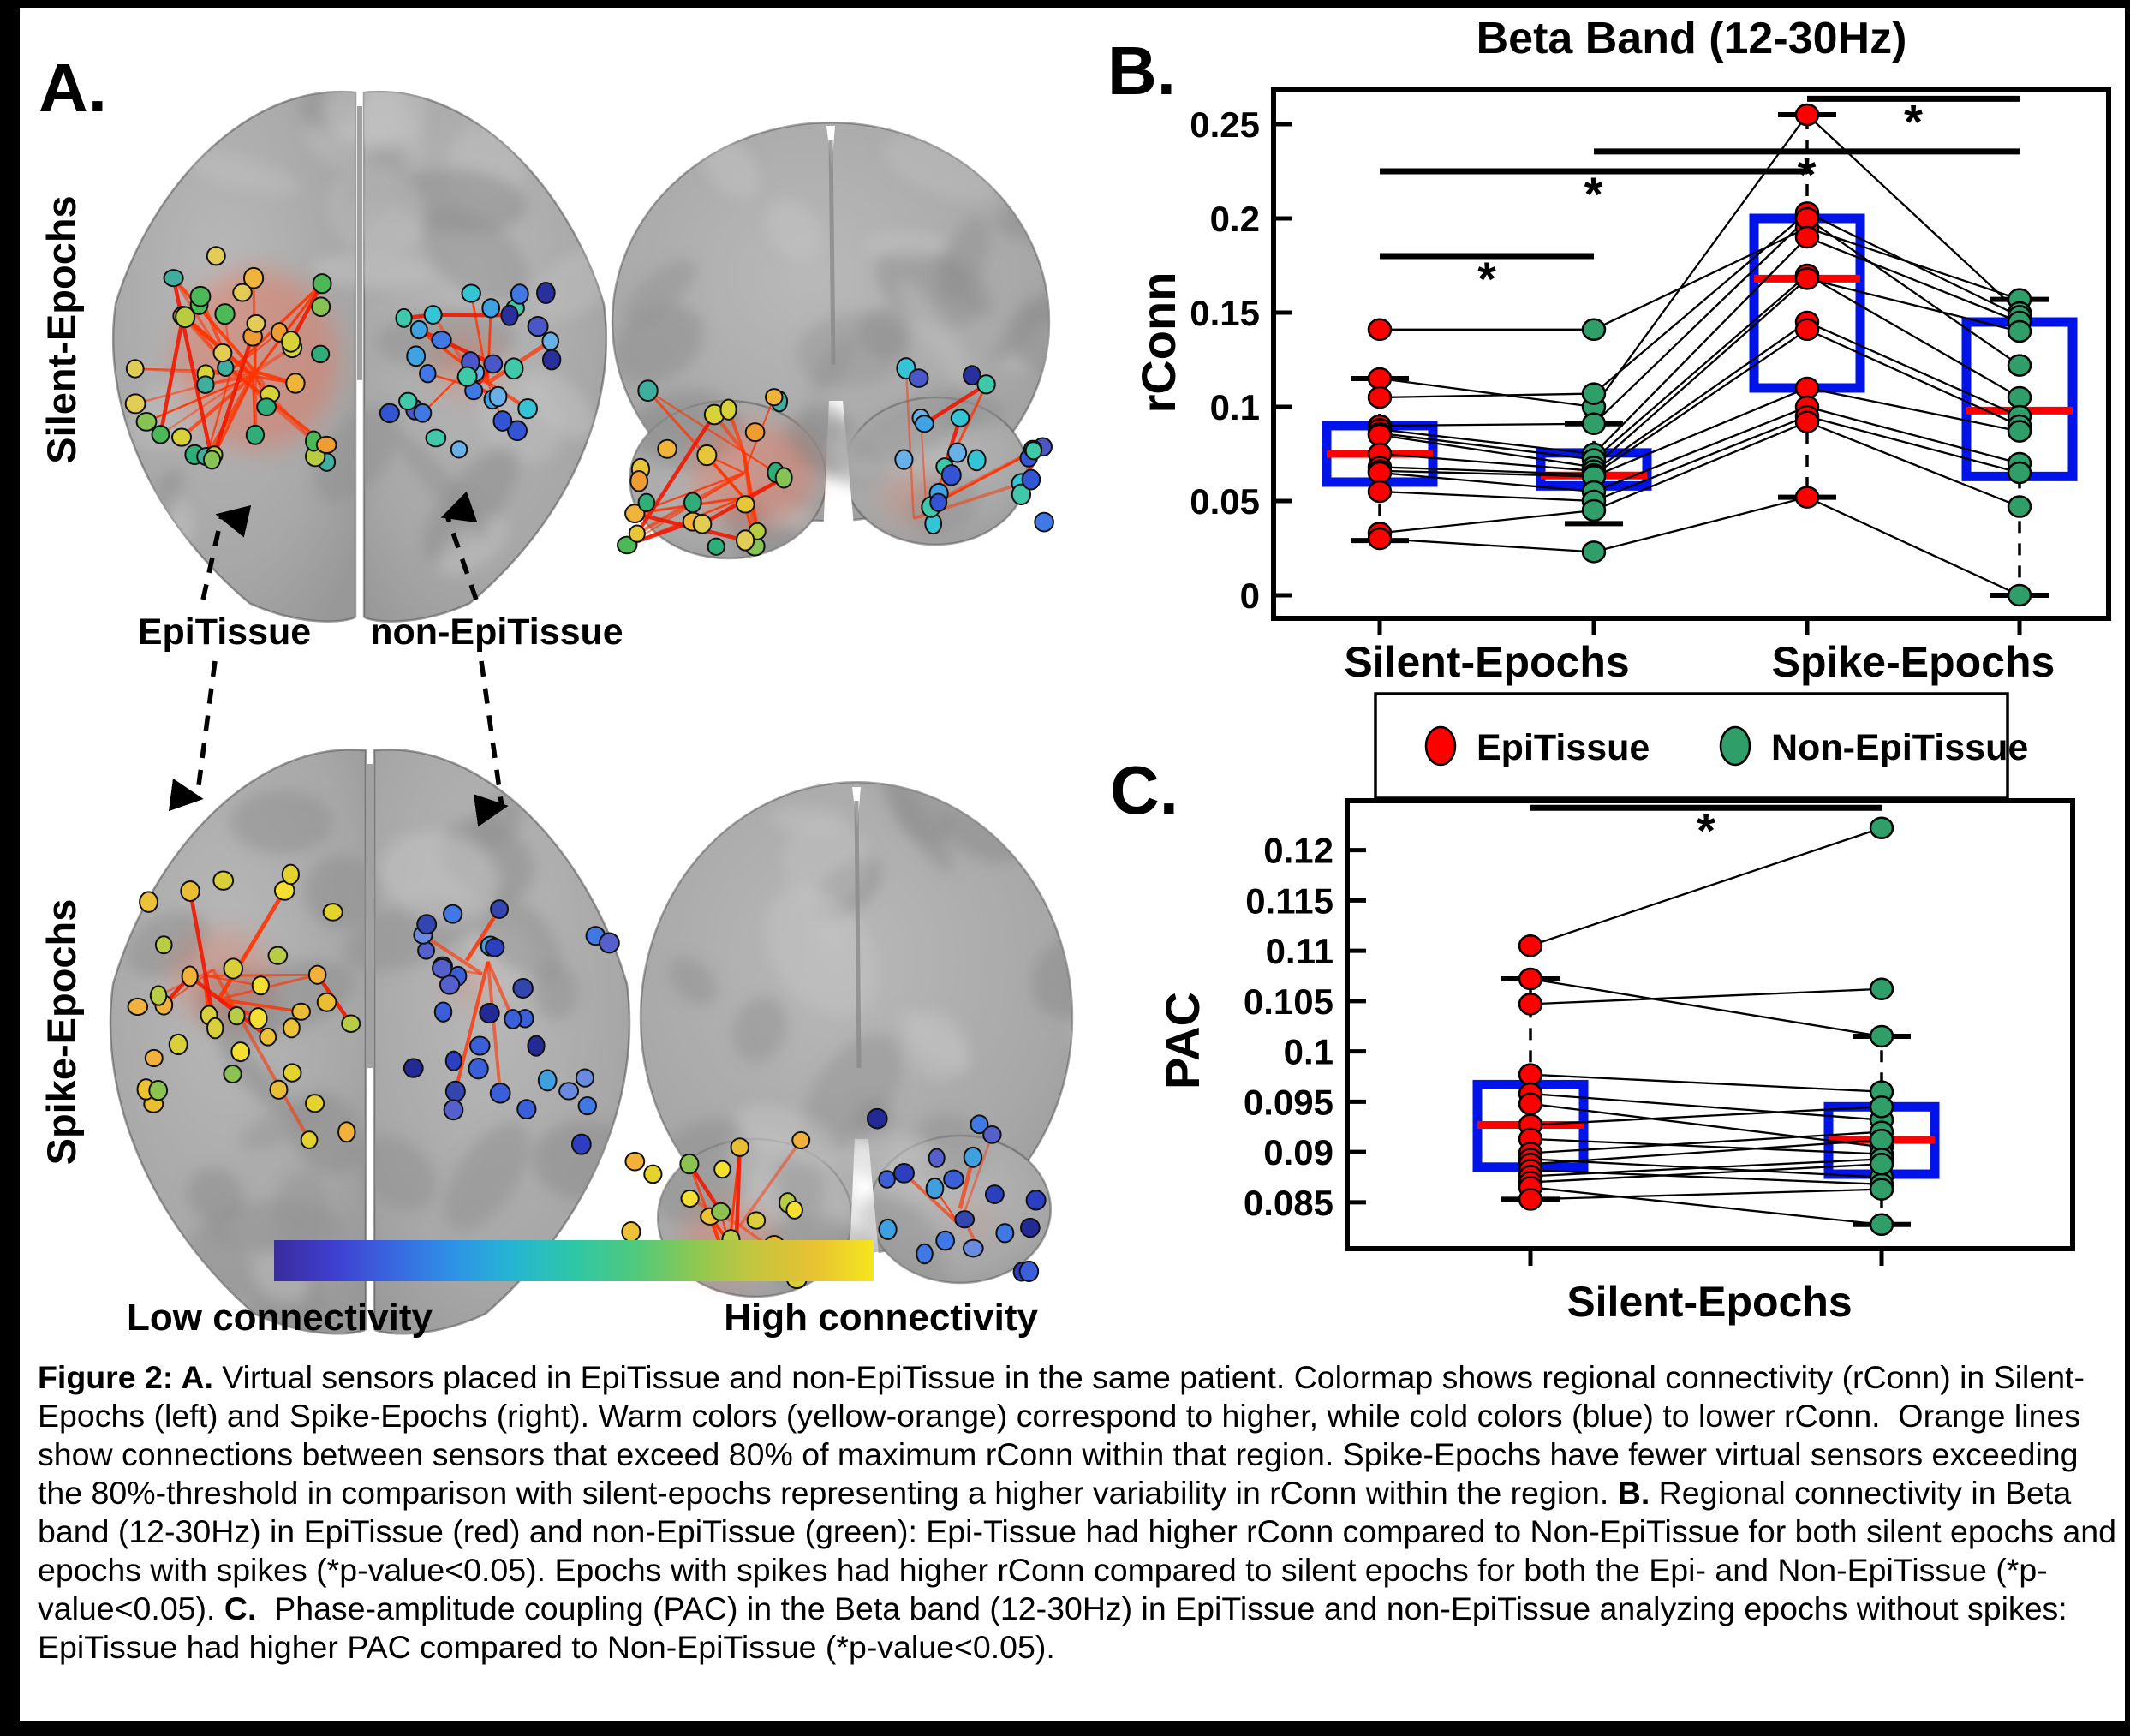  Describe the element at coordinates (1250, 596) in the screenshot. I see `y-tick-label: 0` at that location.